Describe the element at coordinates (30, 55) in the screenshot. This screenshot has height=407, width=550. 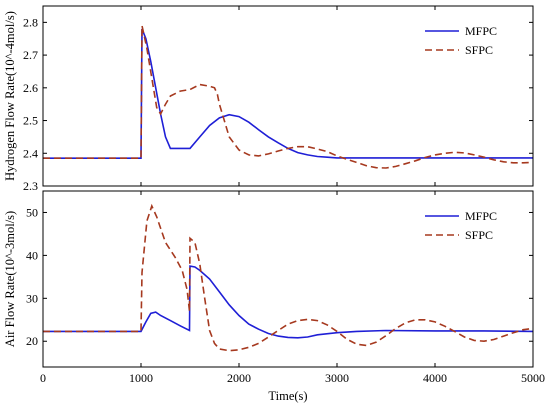
I see `hydrogen-y-tick-label: 2.7` at that location.